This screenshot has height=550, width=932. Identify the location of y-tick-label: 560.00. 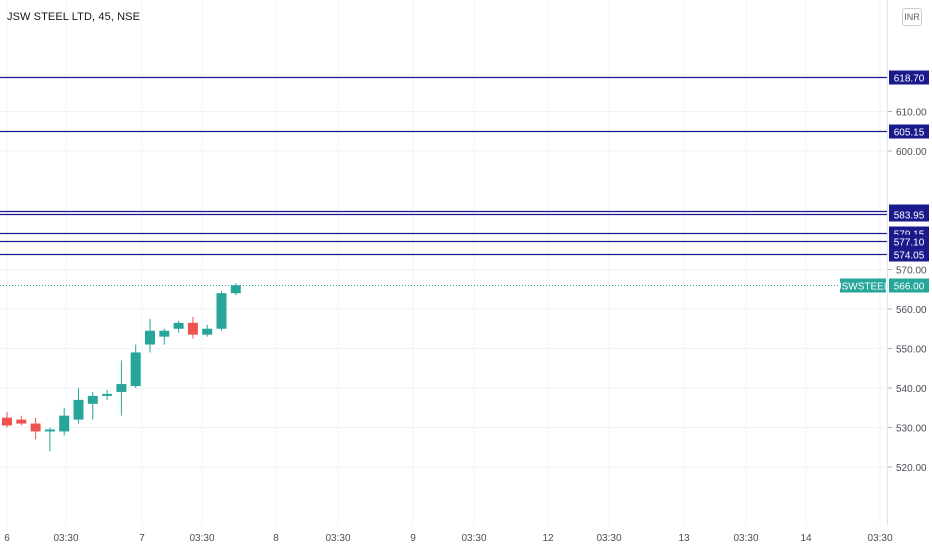
(911, 310).